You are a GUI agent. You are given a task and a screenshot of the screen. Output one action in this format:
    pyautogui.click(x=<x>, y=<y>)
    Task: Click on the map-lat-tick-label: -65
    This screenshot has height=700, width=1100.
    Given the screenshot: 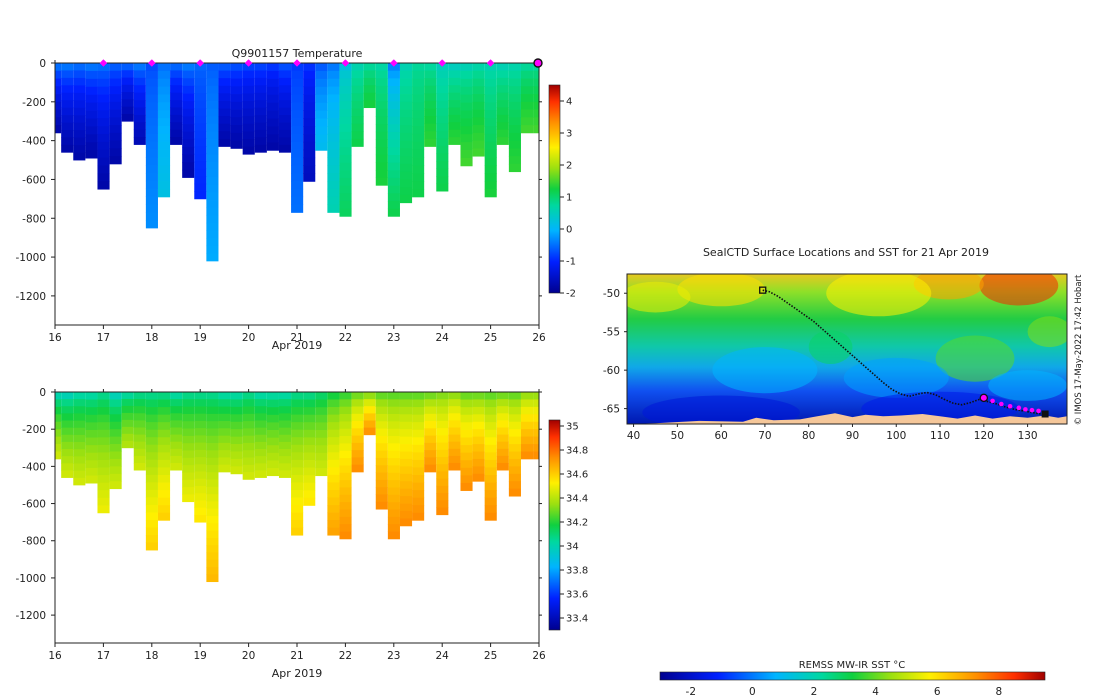 What is the action you would take?
    pyautogui.click(x=611, y=410)
    